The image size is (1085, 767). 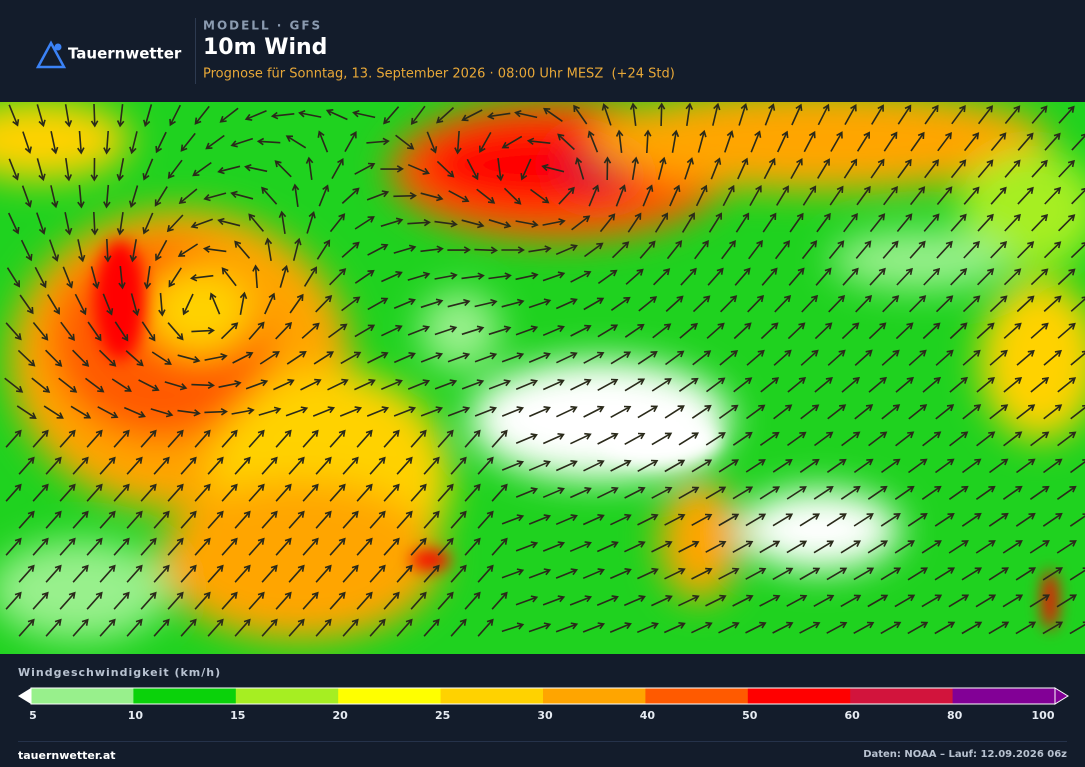 I want to click on legend-swatch, so click(x=697, y=696).